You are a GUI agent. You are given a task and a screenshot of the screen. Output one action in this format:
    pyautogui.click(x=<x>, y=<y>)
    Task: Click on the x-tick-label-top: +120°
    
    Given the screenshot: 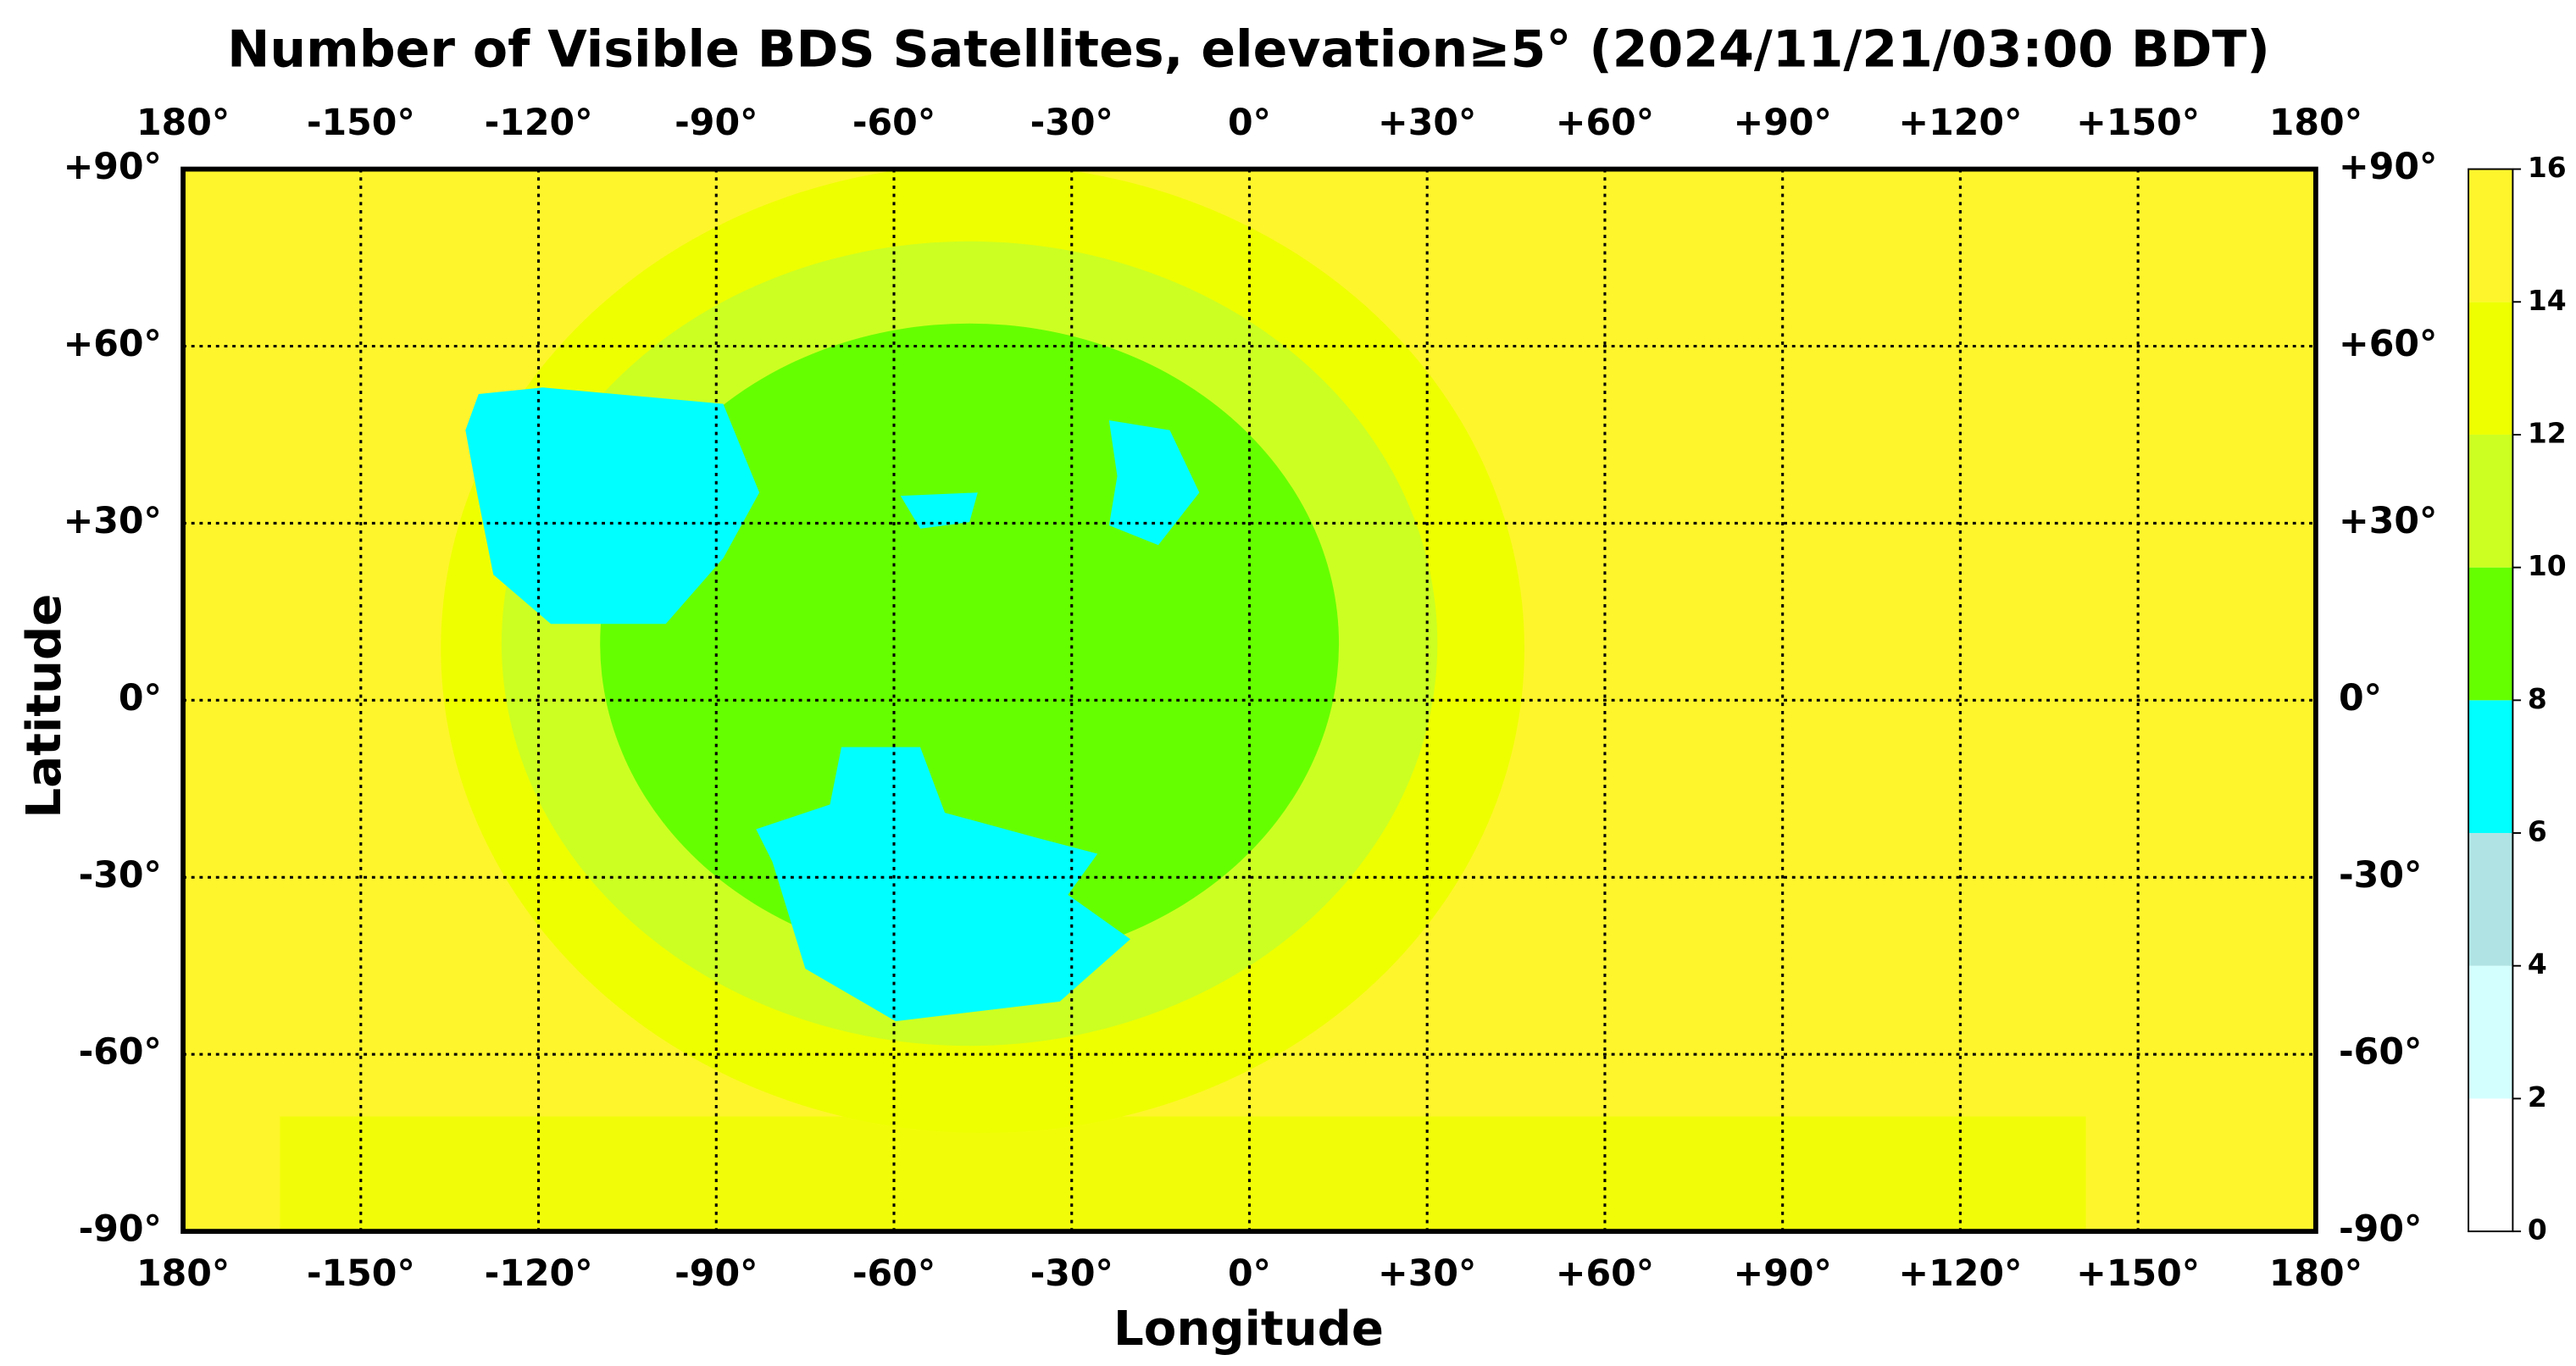 What is the action you would take?
    pyautogui.click(x=1960, y=123)
    